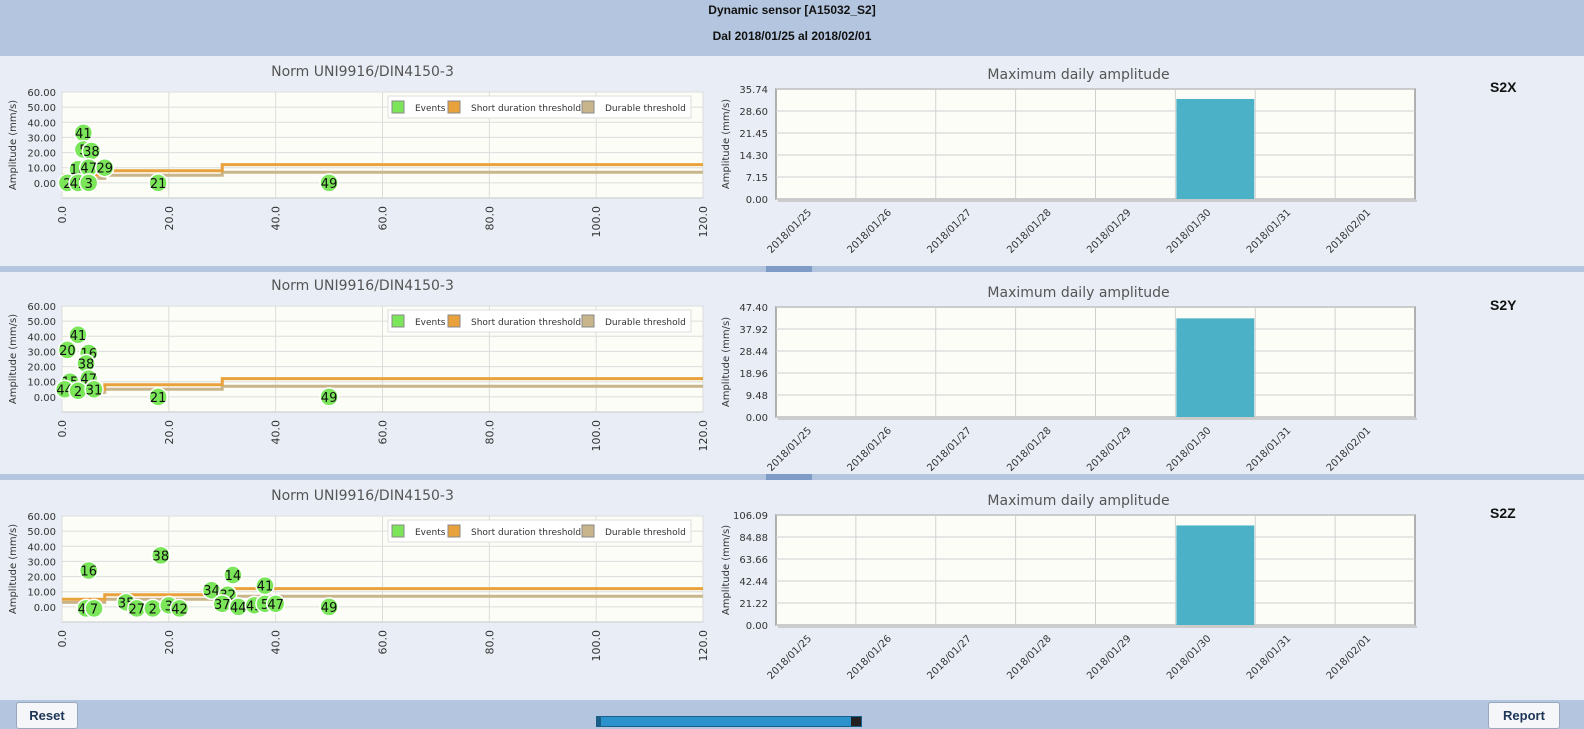  I want to click on y-tick-label: 63.66, so click(753, 560).